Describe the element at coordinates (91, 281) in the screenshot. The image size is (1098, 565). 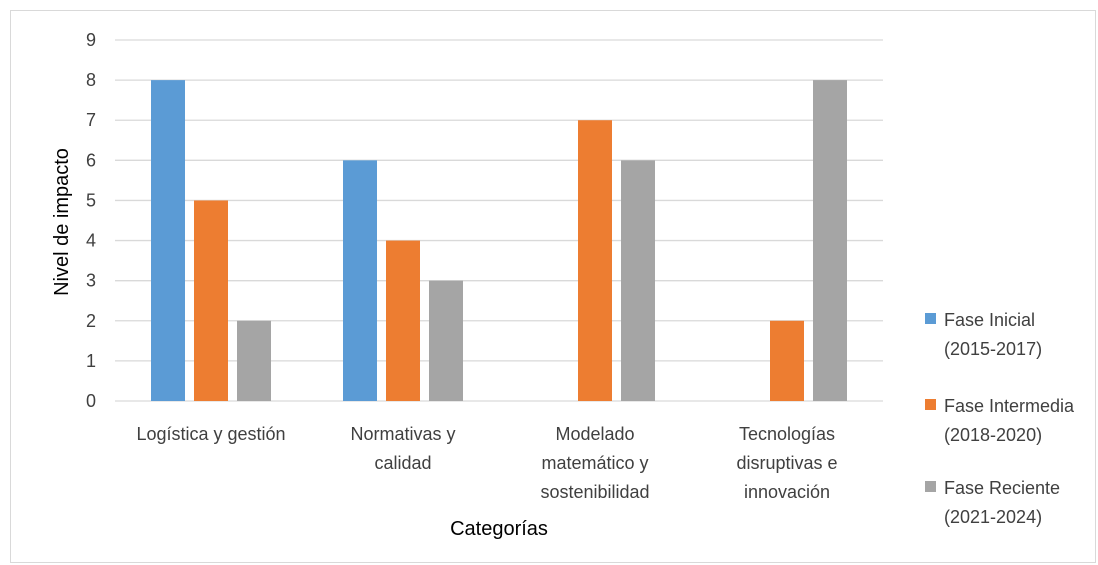
I see `y-tick-label: 3` at that location.